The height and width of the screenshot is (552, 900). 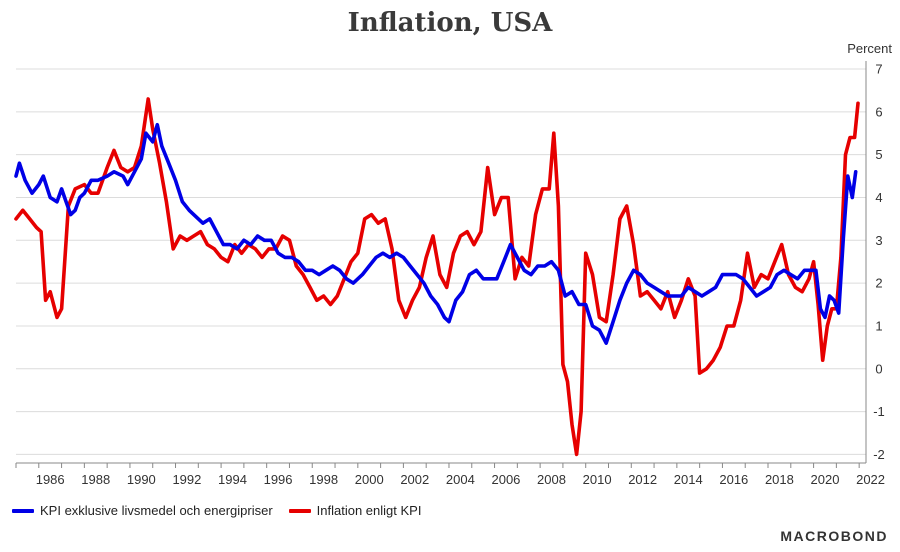 I want to click on x-tick-label: 2006, so click(x=505, y=479).